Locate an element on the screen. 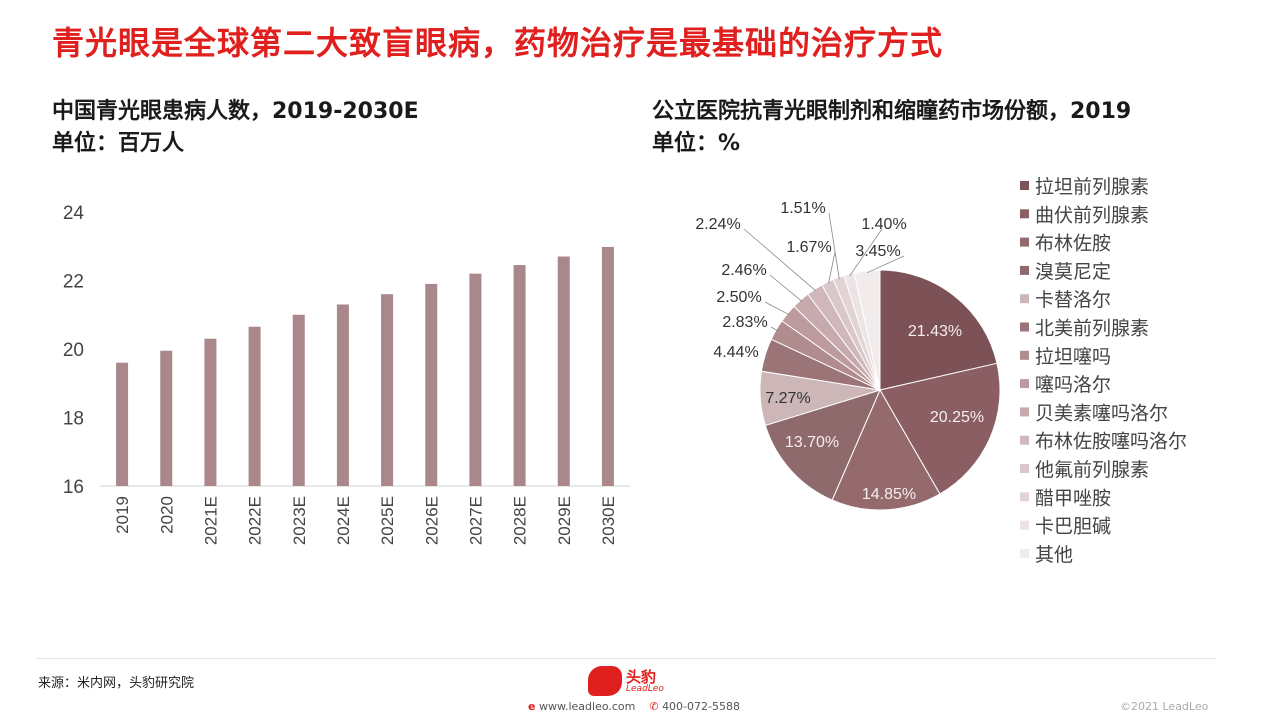  y-tick-label: 16 is located at coordinates (73, 487).